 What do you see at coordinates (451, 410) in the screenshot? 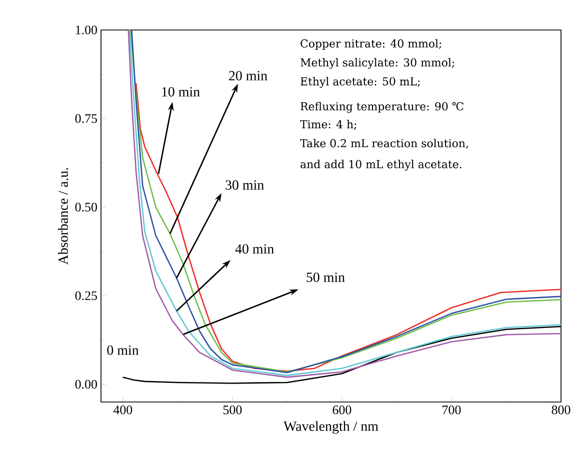
I see `x-tick-label: 700` at bounding box center [451, 410].